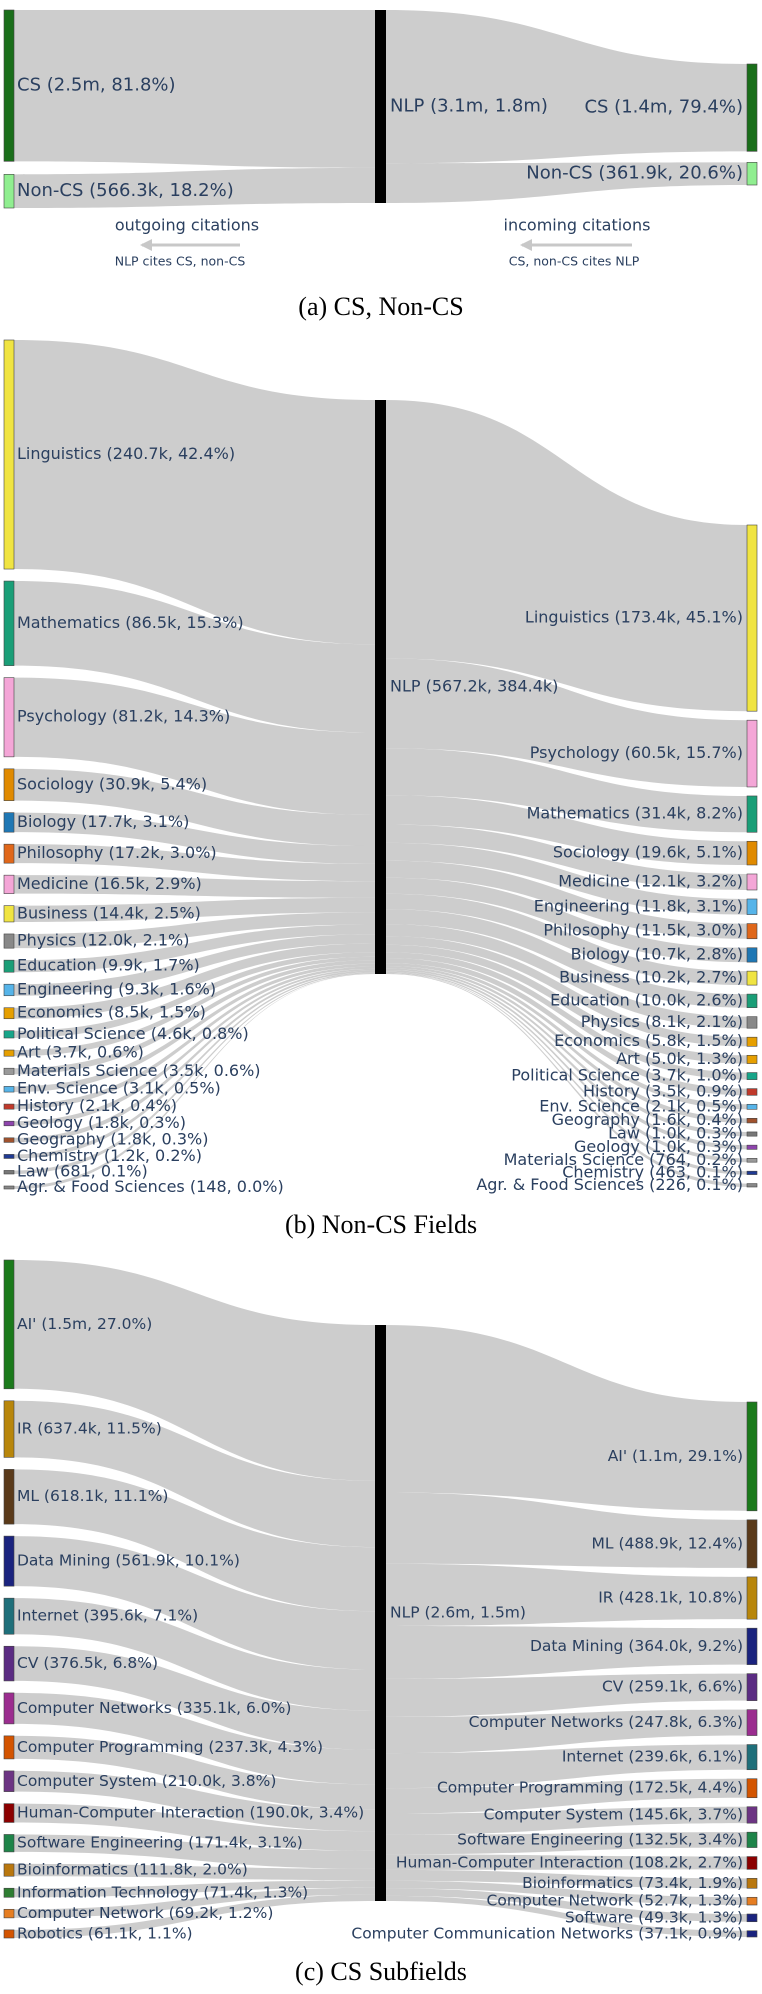 The height and width of the screenshot is (1994, 762). Describe the element at coordinates (92, 1496) in the screenshot. I see `node-label: ML (618.1k, 11.1%)` at that location.